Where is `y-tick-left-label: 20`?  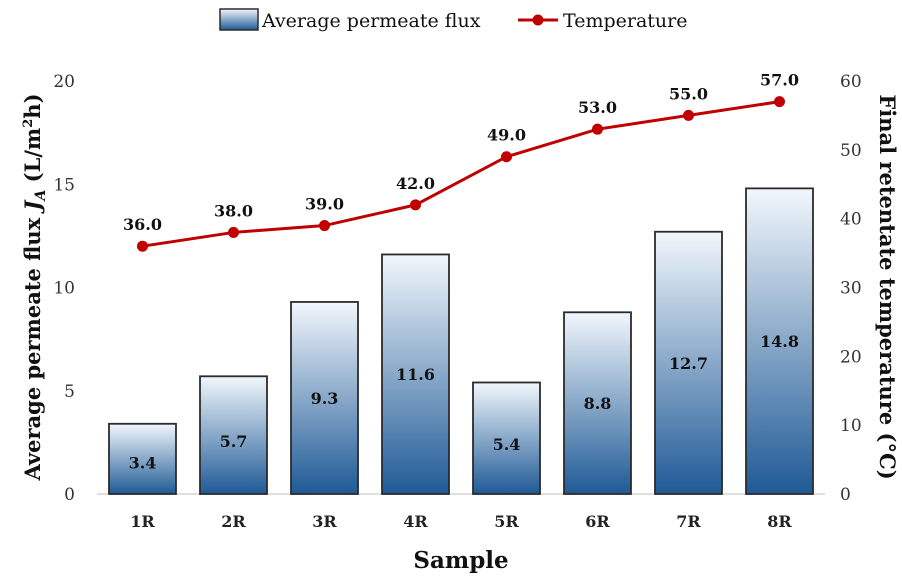
y-tick-left-label: 20 is located at coordinates (64, 82).